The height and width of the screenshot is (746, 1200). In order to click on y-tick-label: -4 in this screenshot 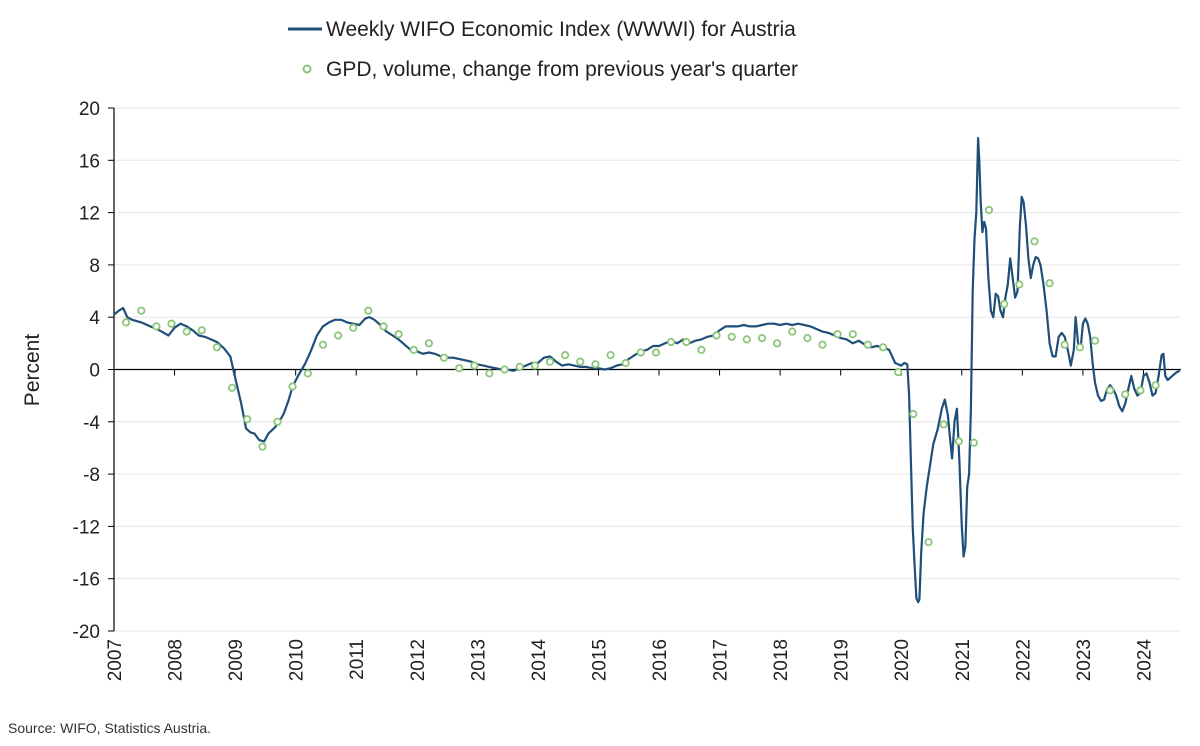, I will do `click(91, 423)`.